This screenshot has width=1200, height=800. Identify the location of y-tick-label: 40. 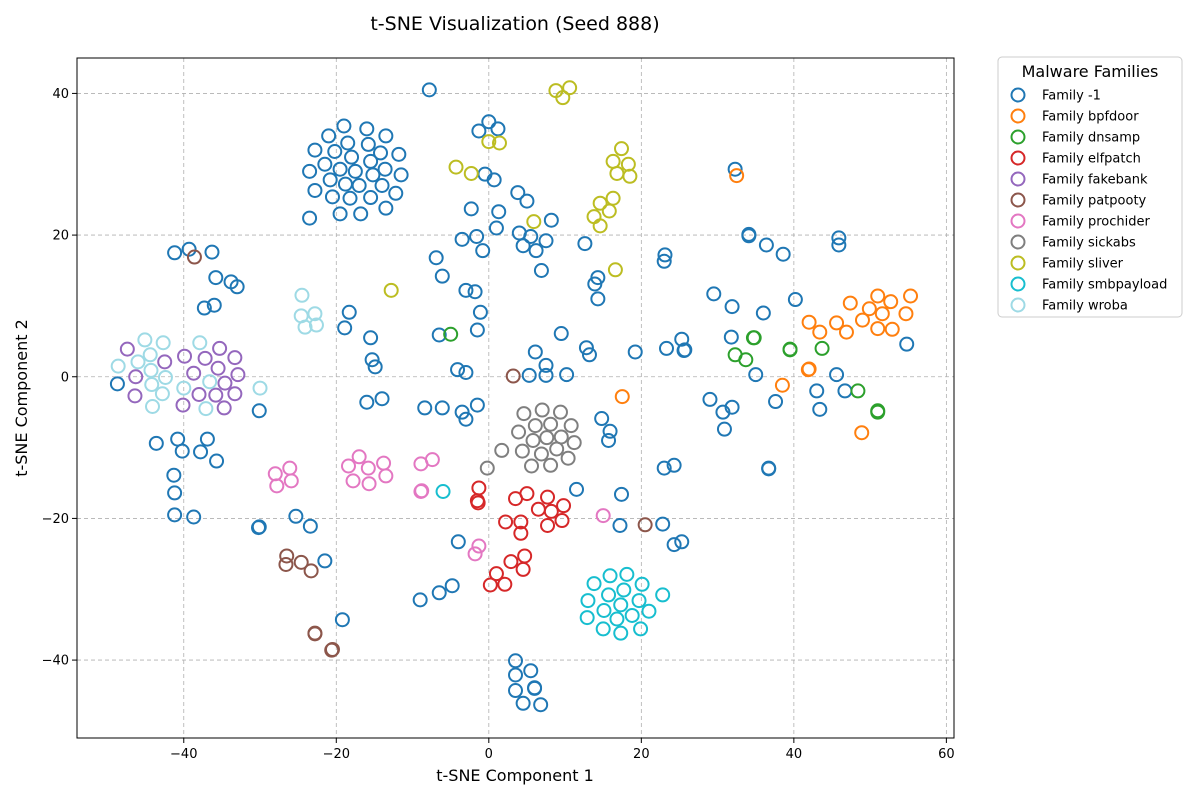
(60, 94).